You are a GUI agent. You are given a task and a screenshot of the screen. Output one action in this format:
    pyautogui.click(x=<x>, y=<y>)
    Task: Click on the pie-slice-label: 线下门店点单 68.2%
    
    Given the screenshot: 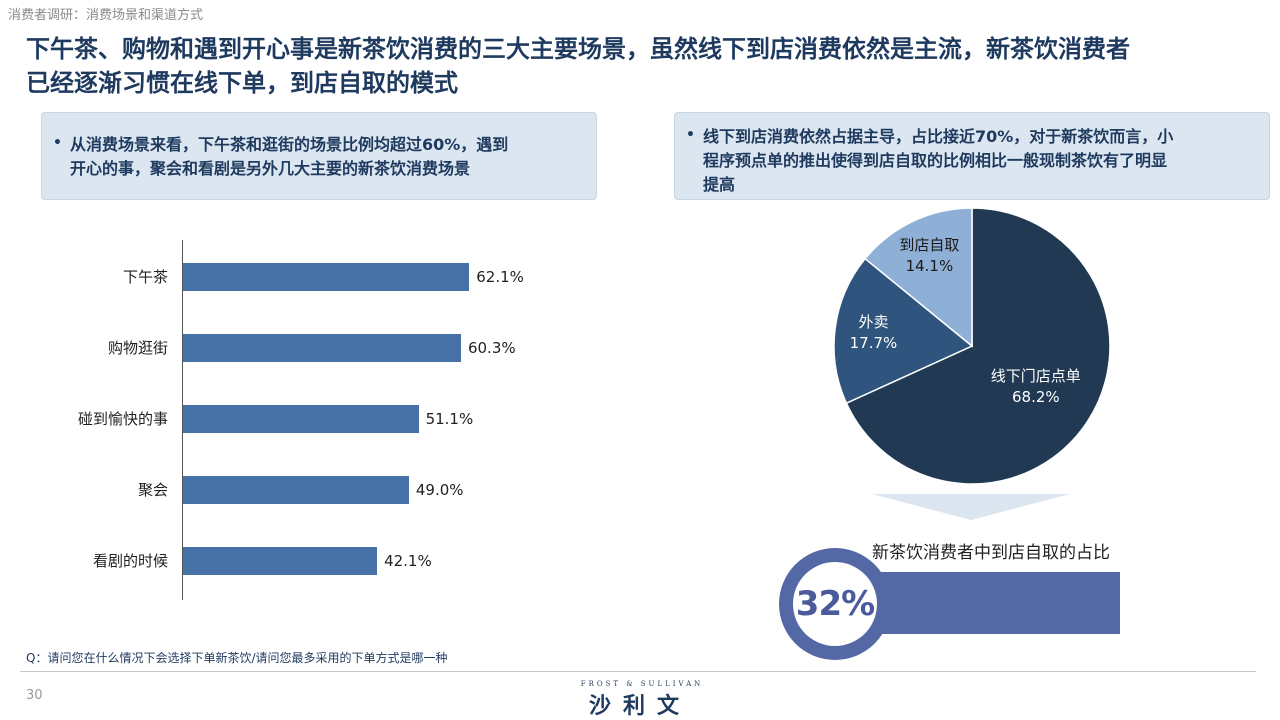 What is the action you would take?
    pyautogui.click(x=1036, y=387)
    